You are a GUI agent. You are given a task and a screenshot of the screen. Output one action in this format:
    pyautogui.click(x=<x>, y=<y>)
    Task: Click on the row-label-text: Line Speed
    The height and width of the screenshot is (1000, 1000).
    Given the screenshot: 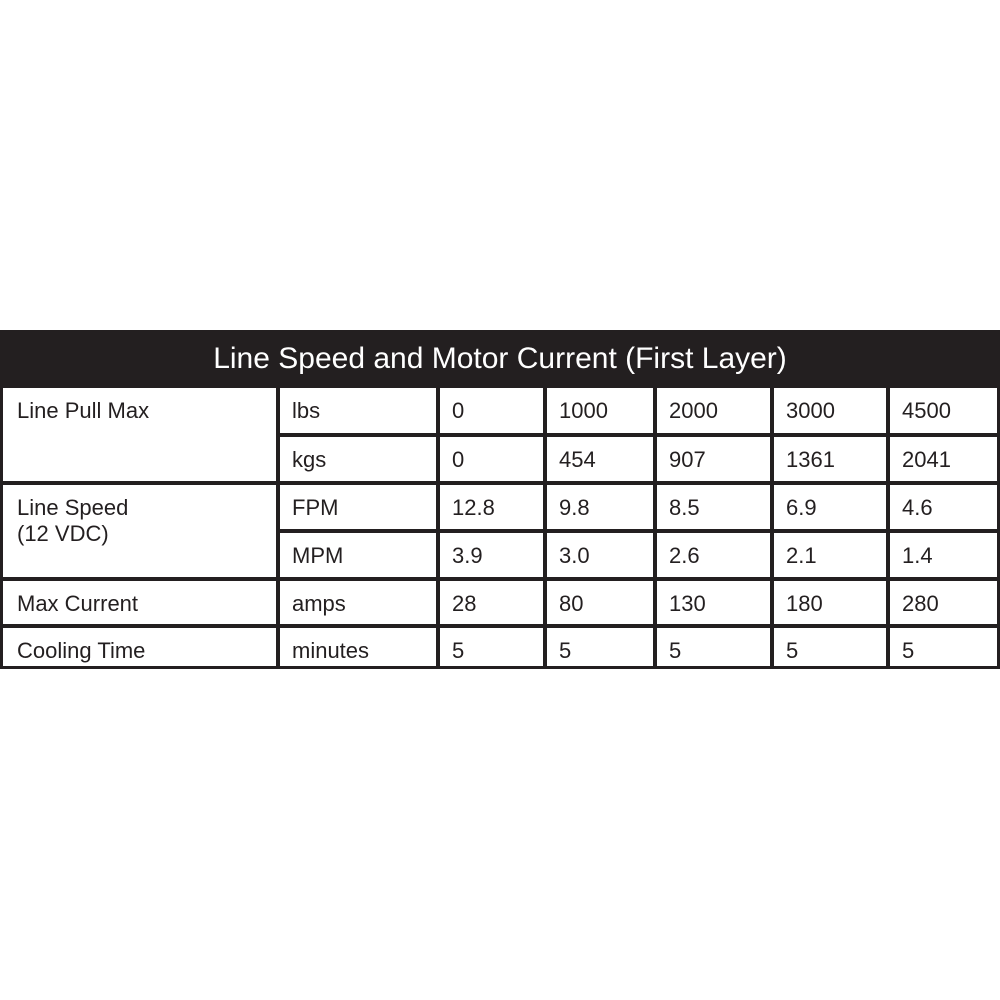 What is the action you would take?
    pyautogui.click(x=73, y=507)
    